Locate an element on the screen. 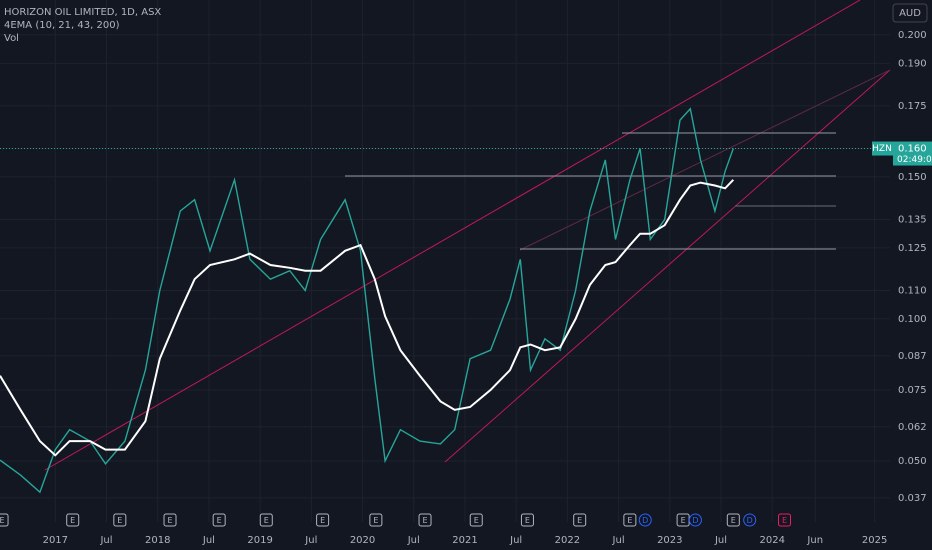  indicator-label: 4EMA (10, 21, 43, 200) is located at coordinates (62, 25).